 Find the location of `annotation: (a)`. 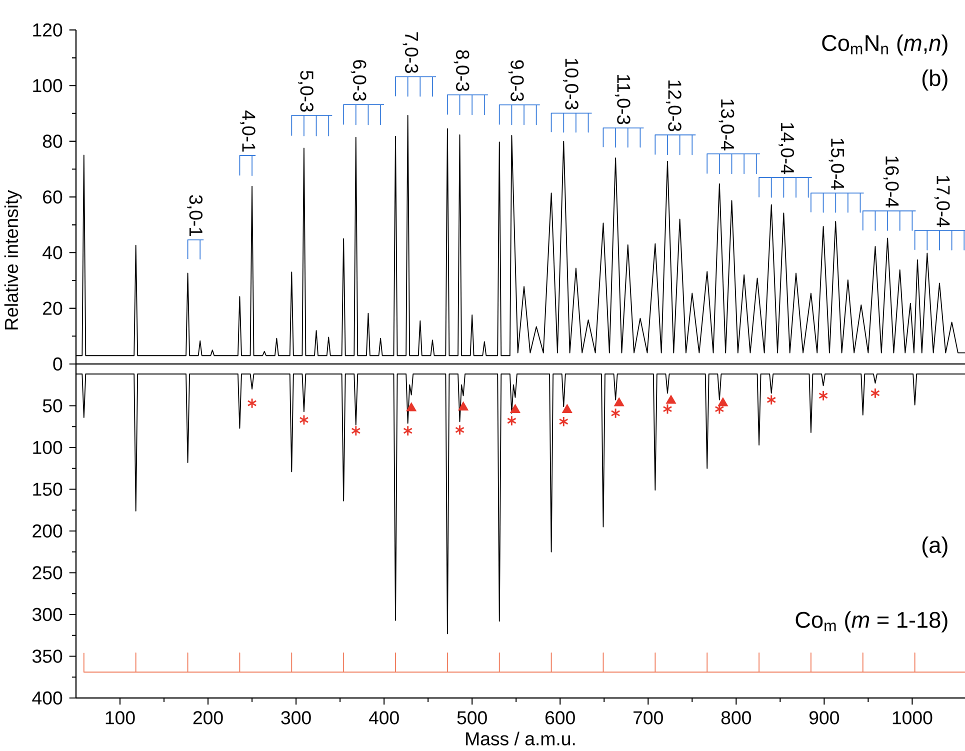

annotation: (a) is located at coordinates (935, 547).